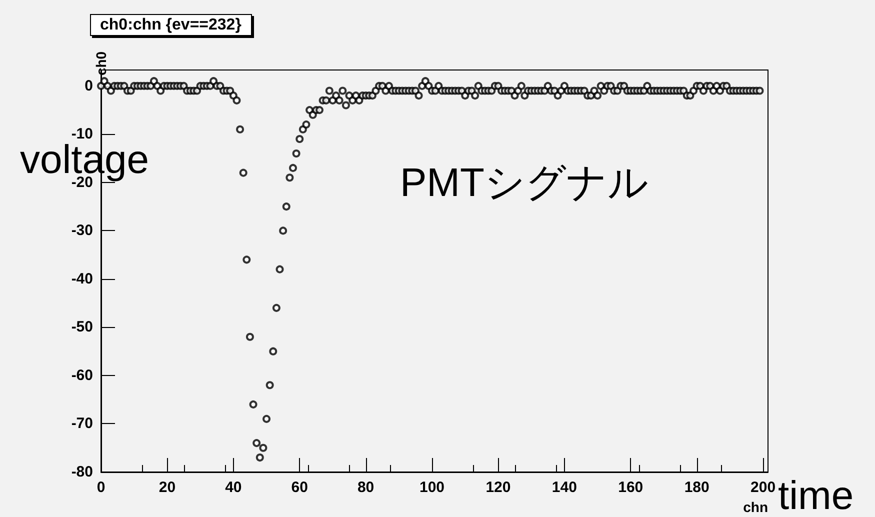 The width and height of the screenshot is (875, 517). Describe the element at coordinates (101, 487) in the screenshot. I see `x-tick-label: 0` at that location.